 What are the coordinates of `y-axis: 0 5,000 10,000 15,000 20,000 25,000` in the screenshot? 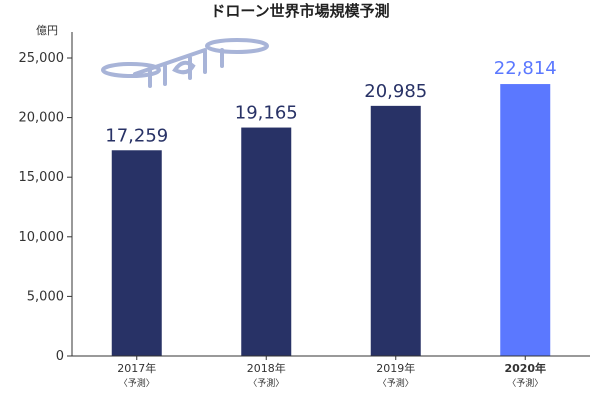 It's located at (46, 198).